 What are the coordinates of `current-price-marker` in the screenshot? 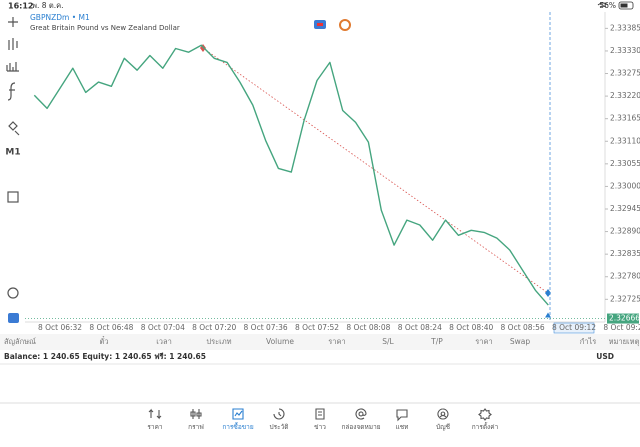 It's located at (548, 315).